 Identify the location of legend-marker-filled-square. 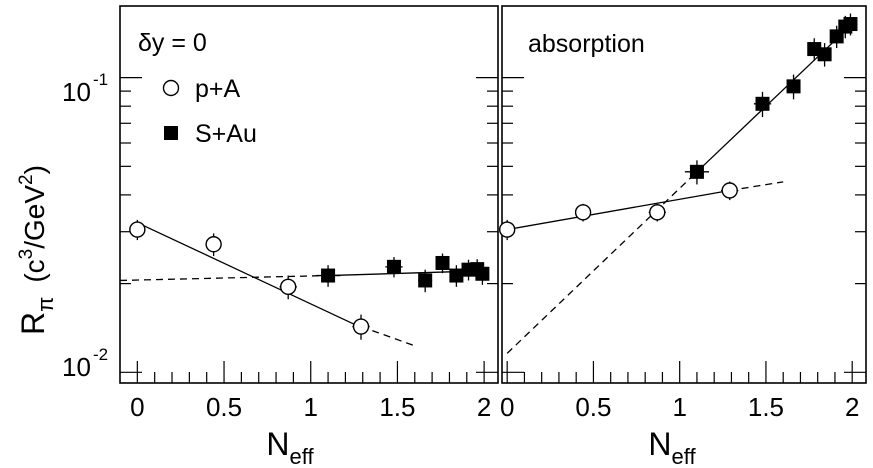
(171, 133).